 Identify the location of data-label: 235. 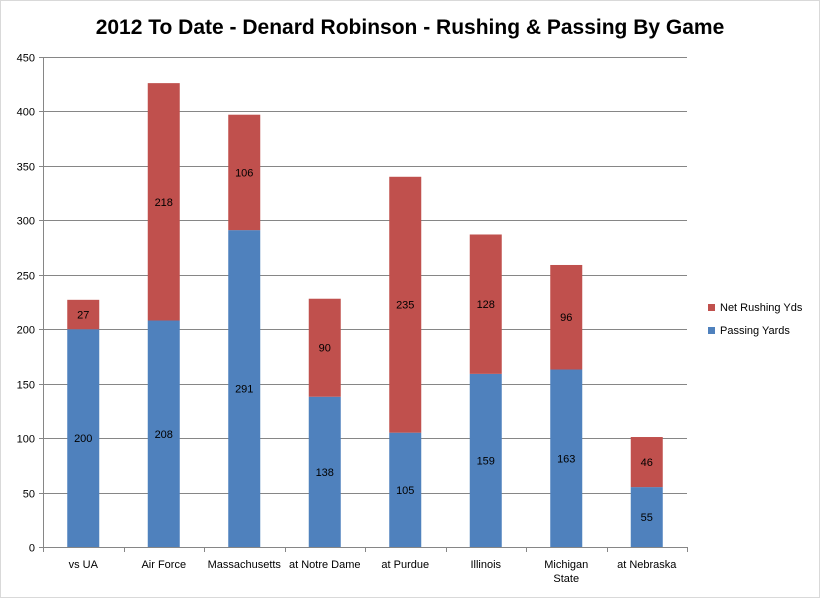
(405, 306).